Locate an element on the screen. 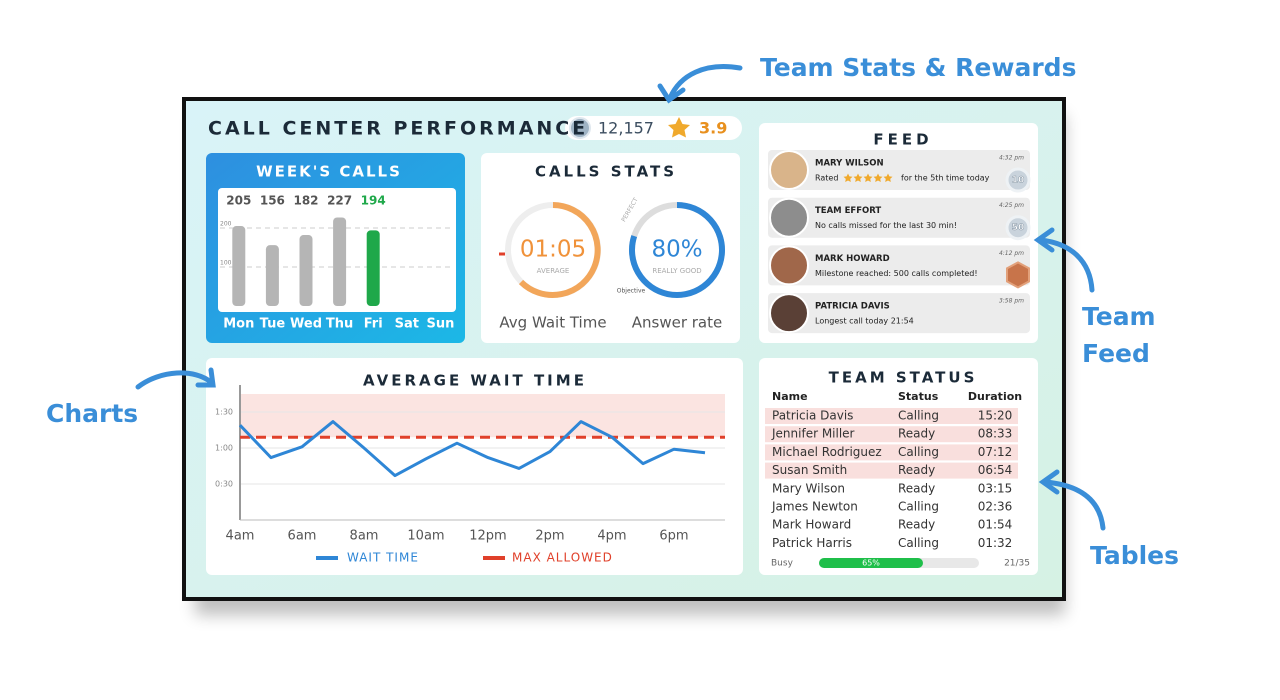 This screenshot has height=700, width=1280. x-tick-label: 10am is located at coordinates (425, 536).